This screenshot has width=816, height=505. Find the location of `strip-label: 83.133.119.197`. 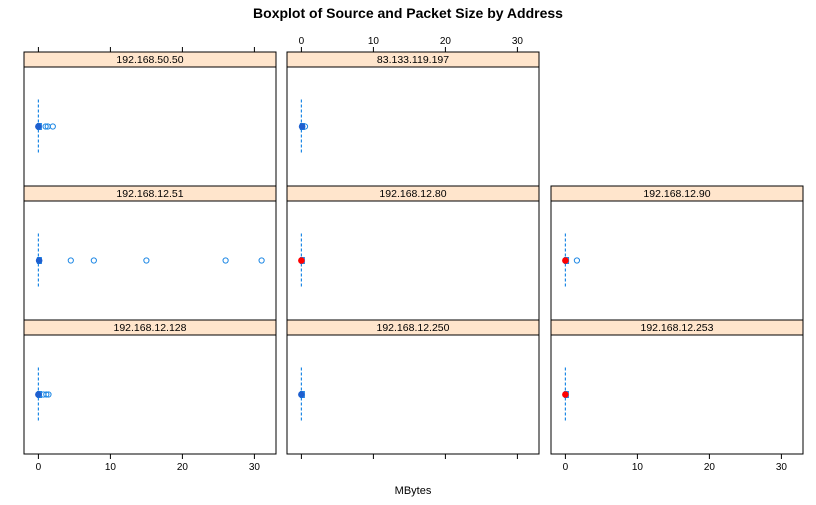

strip-label: 83.133.119.197 is located at coordinates (413, 60).